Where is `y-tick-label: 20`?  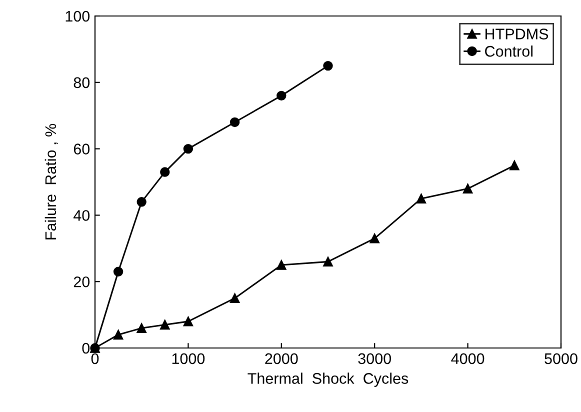
y-tick-label: 20 is located at coordinates (82, 282).